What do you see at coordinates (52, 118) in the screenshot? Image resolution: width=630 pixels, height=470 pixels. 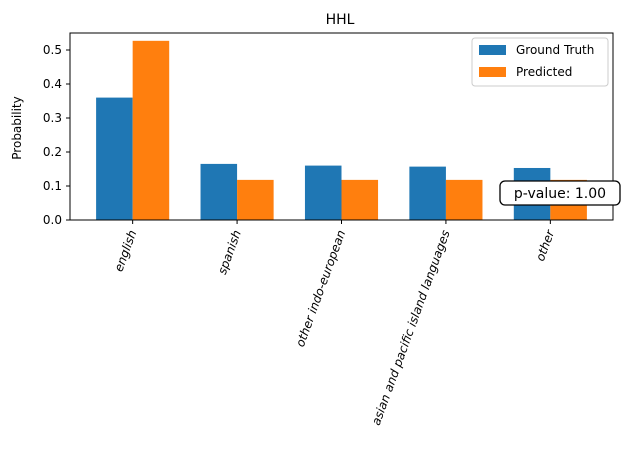 I see `y-tick-label: 0.3` at bounding box center [52, 118].